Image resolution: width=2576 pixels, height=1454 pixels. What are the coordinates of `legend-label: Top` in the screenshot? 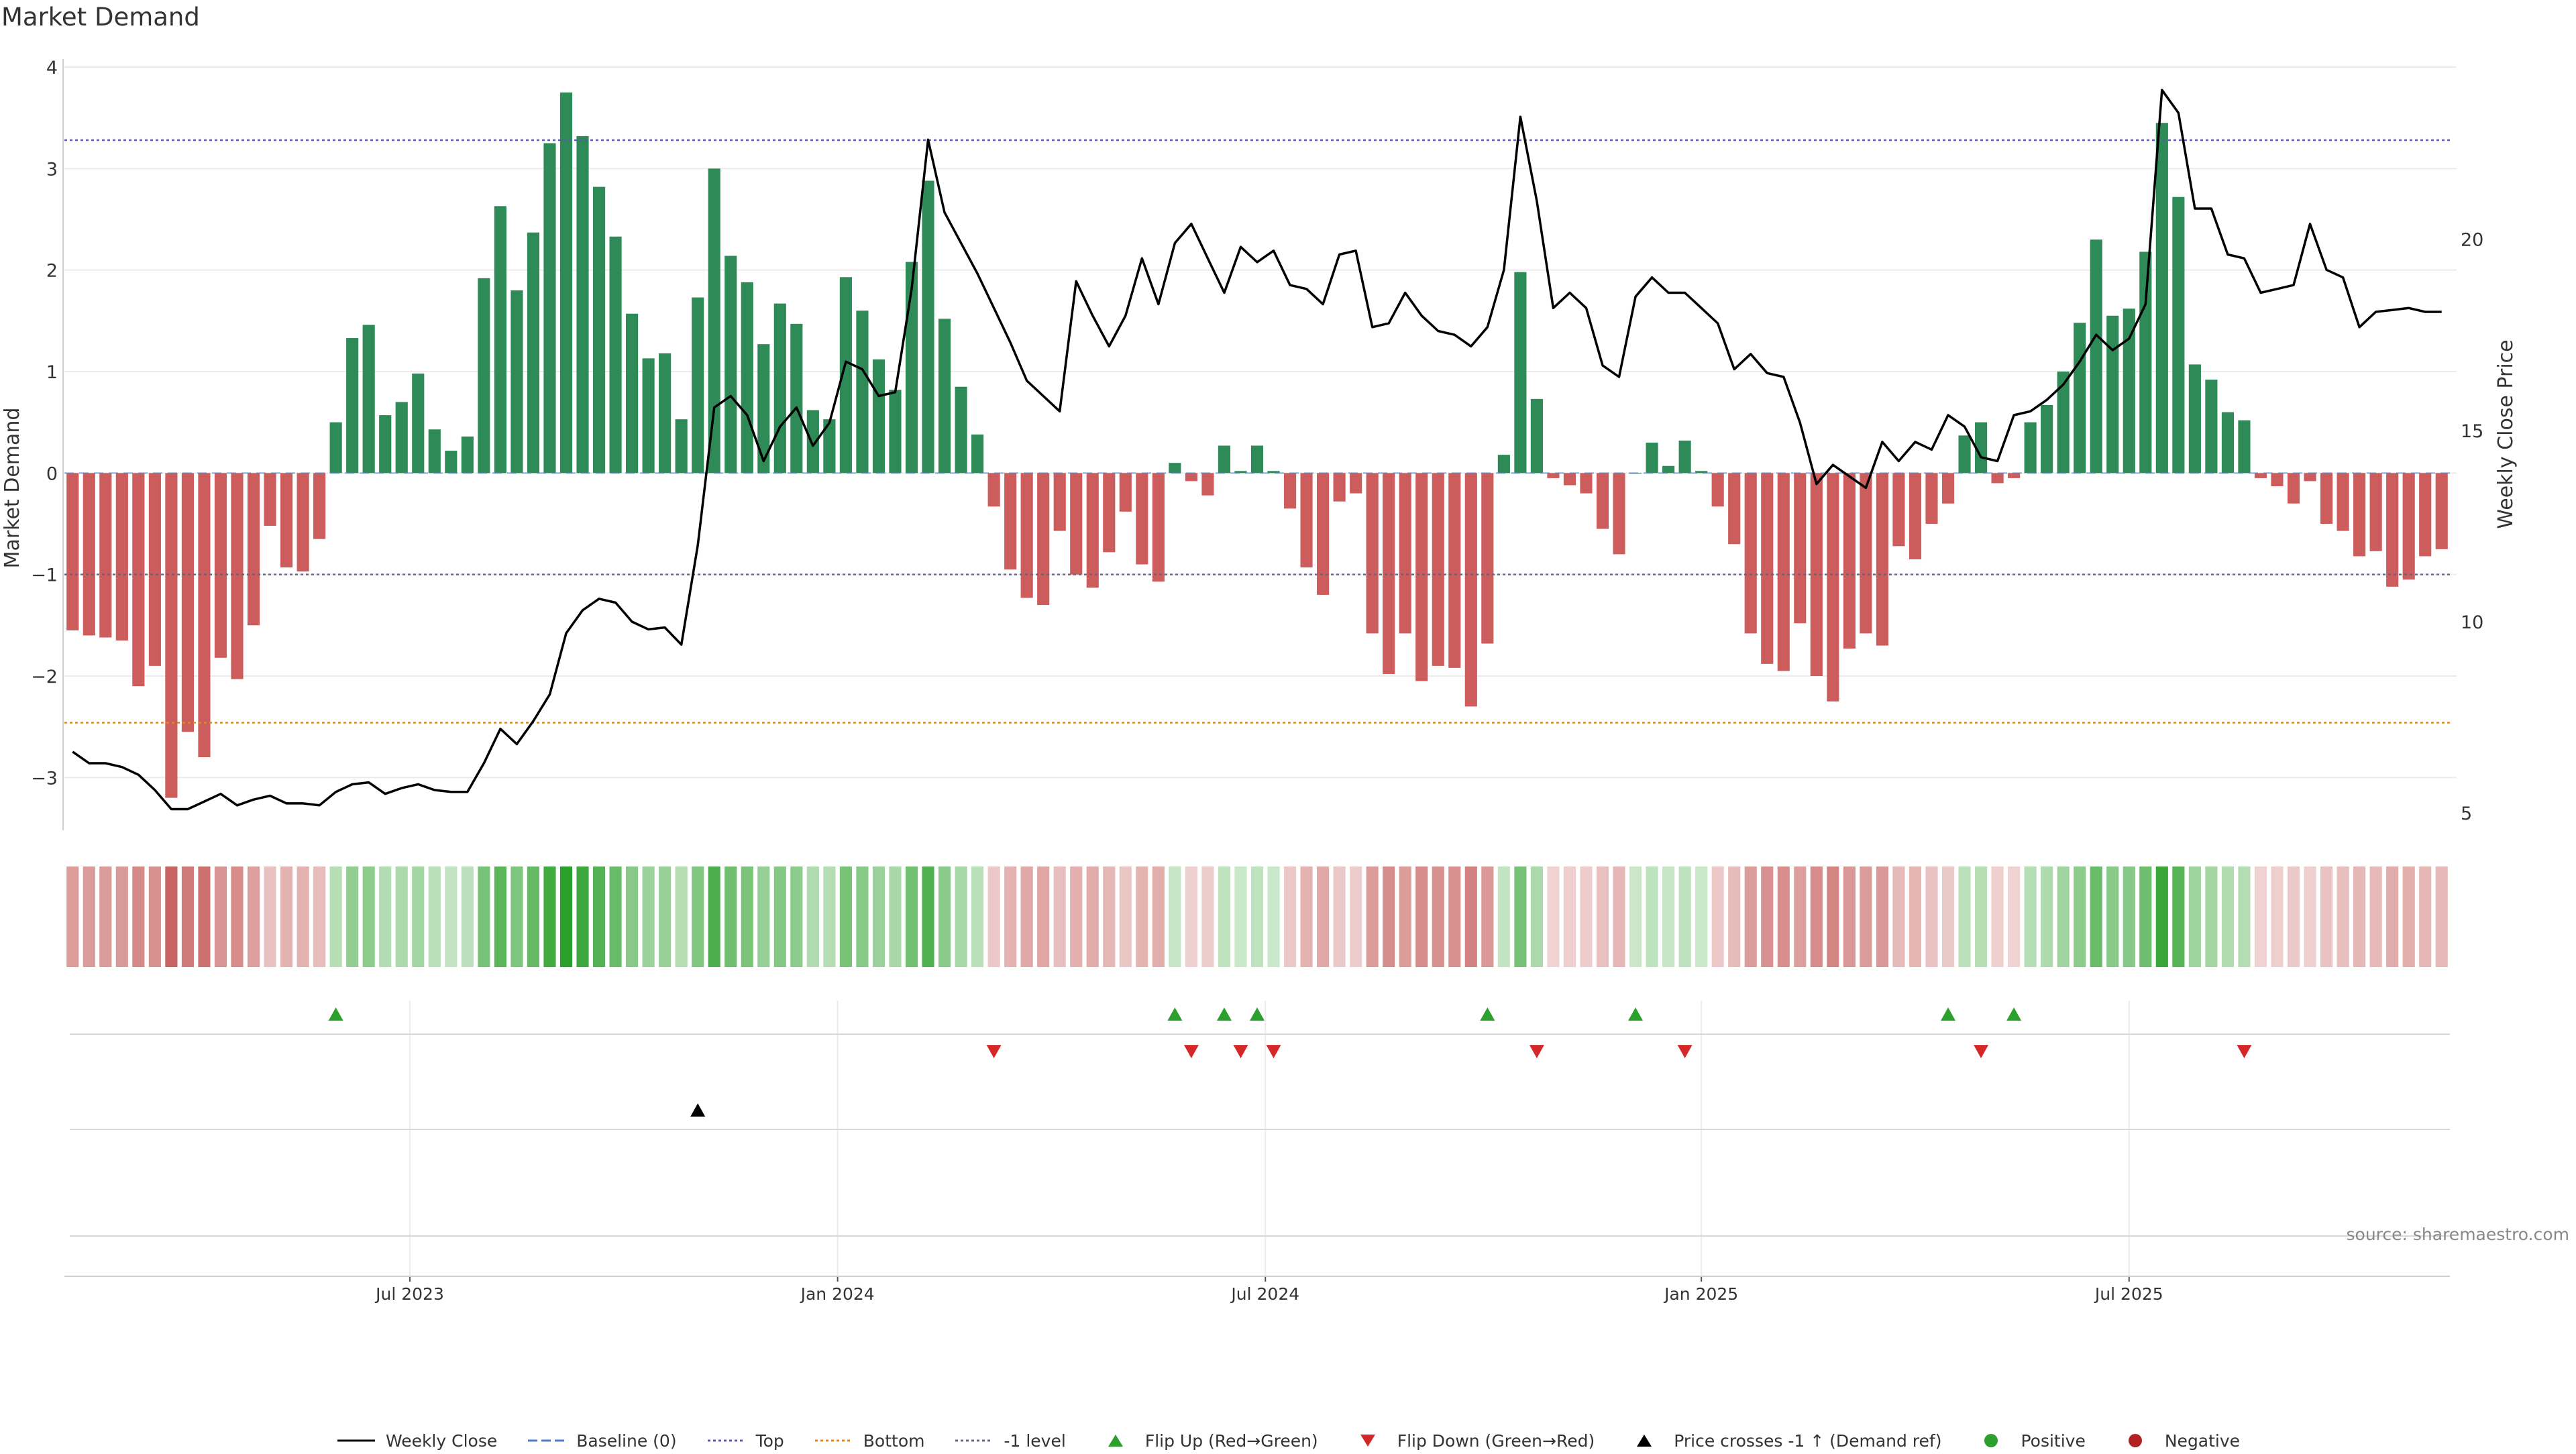 It's located at (769, 1441).